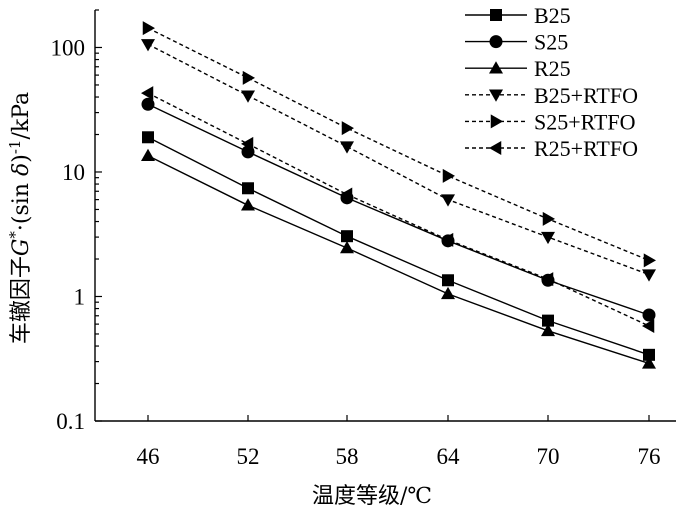  Describe the element at coordinates (73, 172) in the screenshot. I see `y-tick-label: 10` at that location.